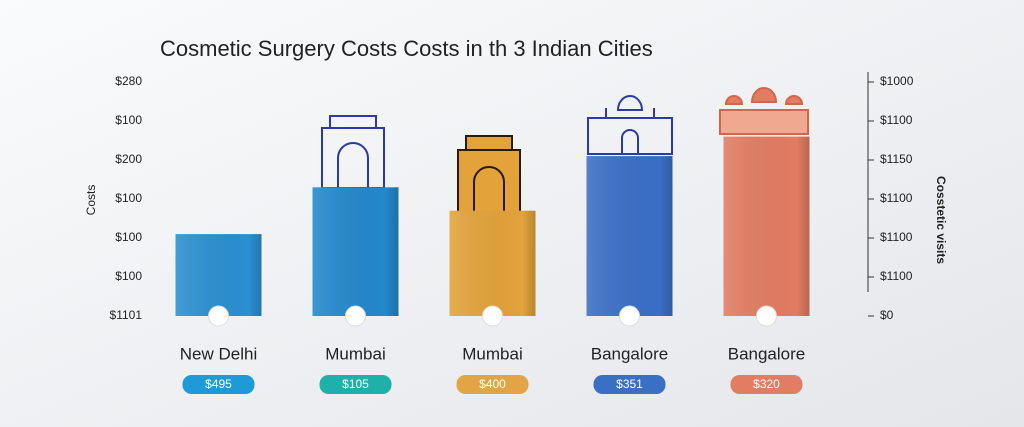 This screenshot has width=1024, height=427. Describe the element at coordinates (128, 81) in the screenshot. I see `y-tick-label: $280` at that location.